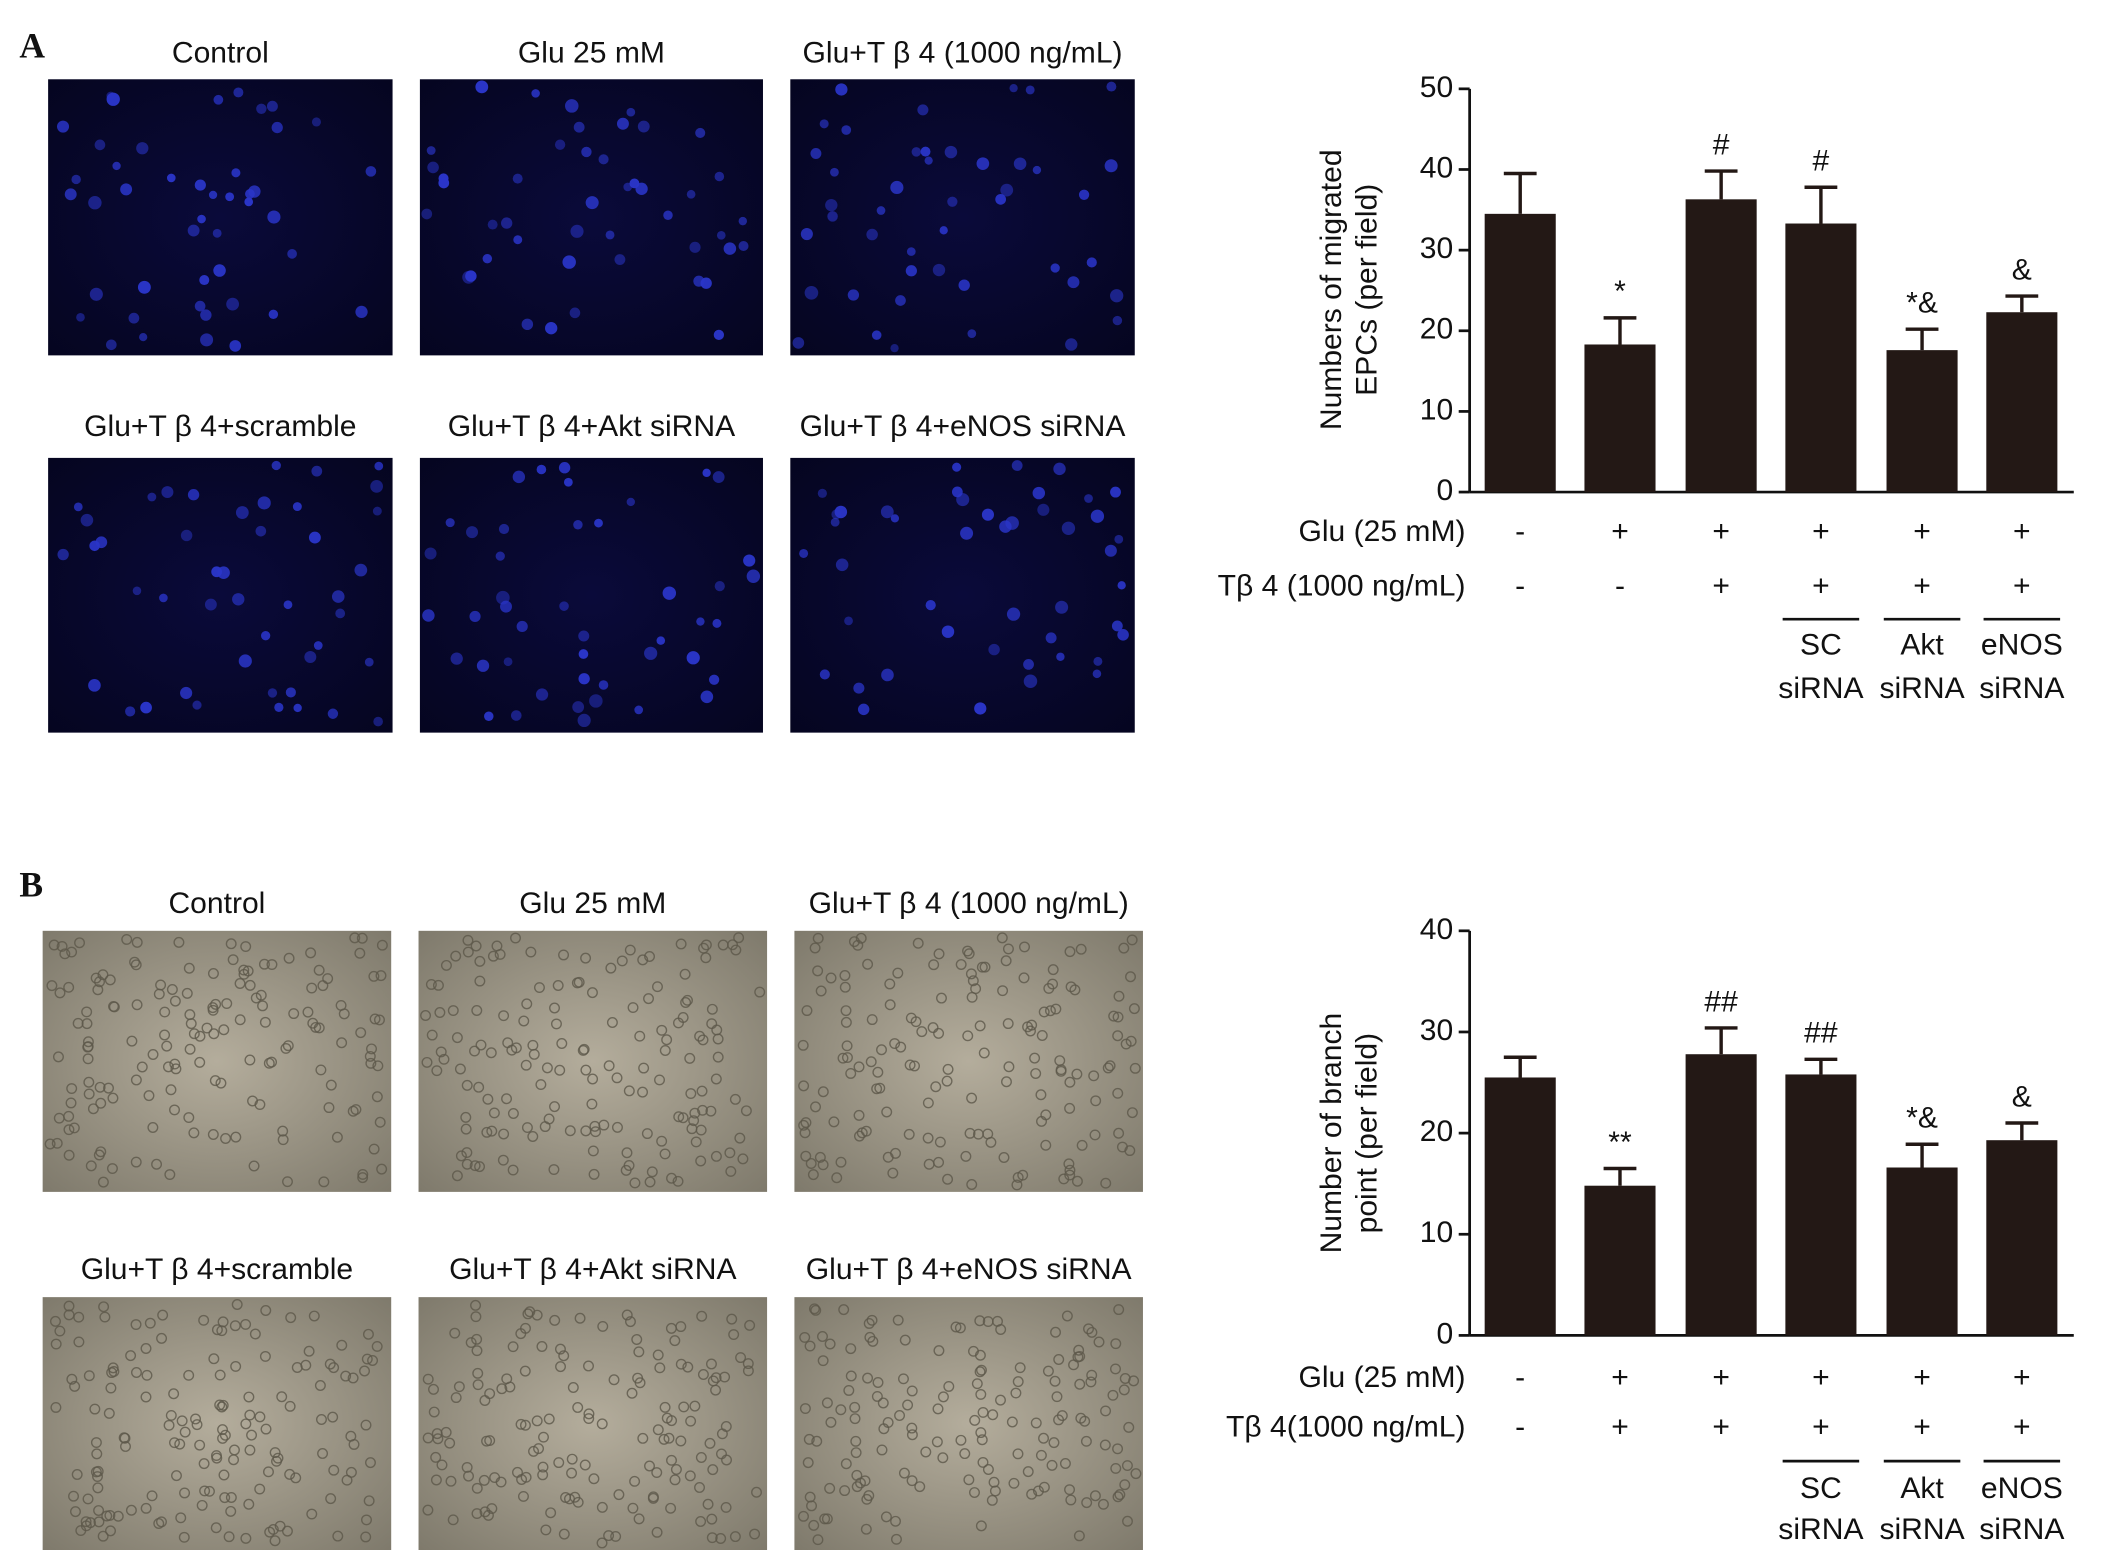 The height and width of the screenshot is (1550, 2126). Describe the element at coordinates (220, 53) in the screenshot. I see `image-title: Control` at that location.